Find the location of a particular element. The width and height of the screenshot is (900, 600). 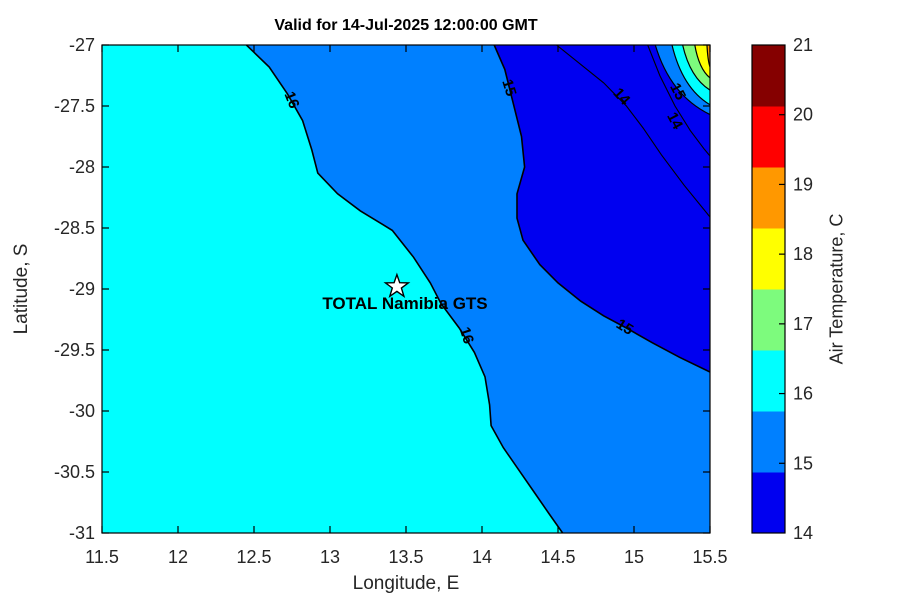

corner-isoline-16C is located at coordinates (690, 75).